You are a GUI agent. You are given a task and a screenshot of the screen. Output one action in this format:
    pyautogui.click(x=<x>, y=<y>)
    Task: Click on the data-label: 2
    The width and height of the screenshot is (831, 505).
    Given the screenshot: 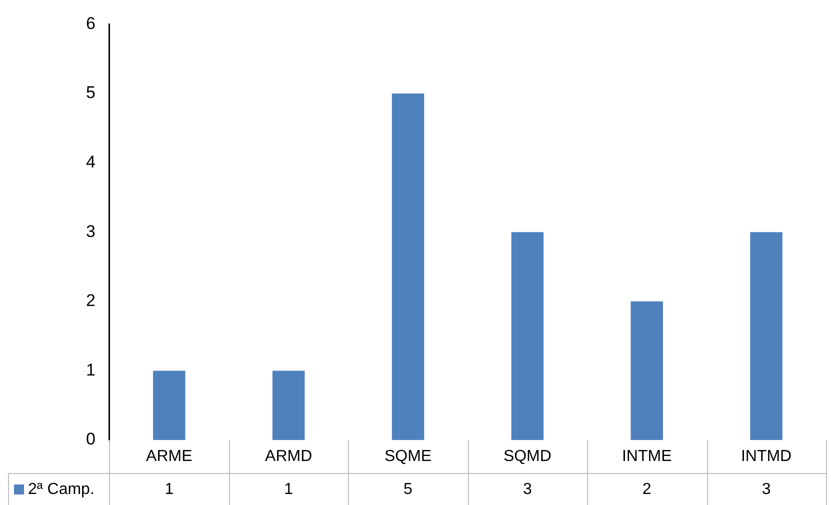 What is the action you would take?
    pyautogui.click(x=647, y=489)
    